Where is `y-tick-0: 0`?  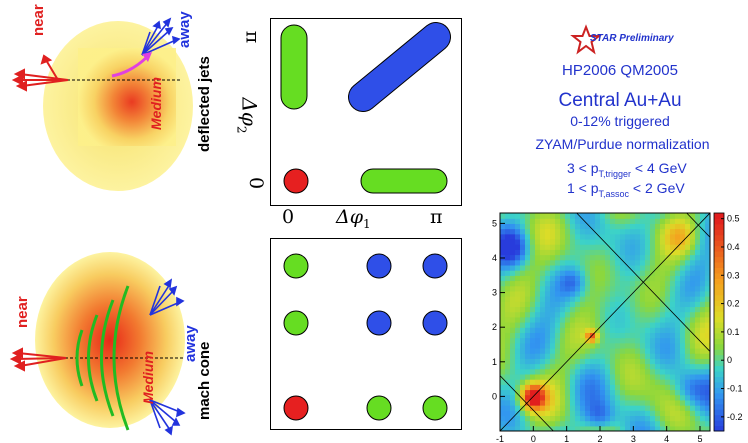
y-tick-0: 0 is located at coordinates (256, 183).